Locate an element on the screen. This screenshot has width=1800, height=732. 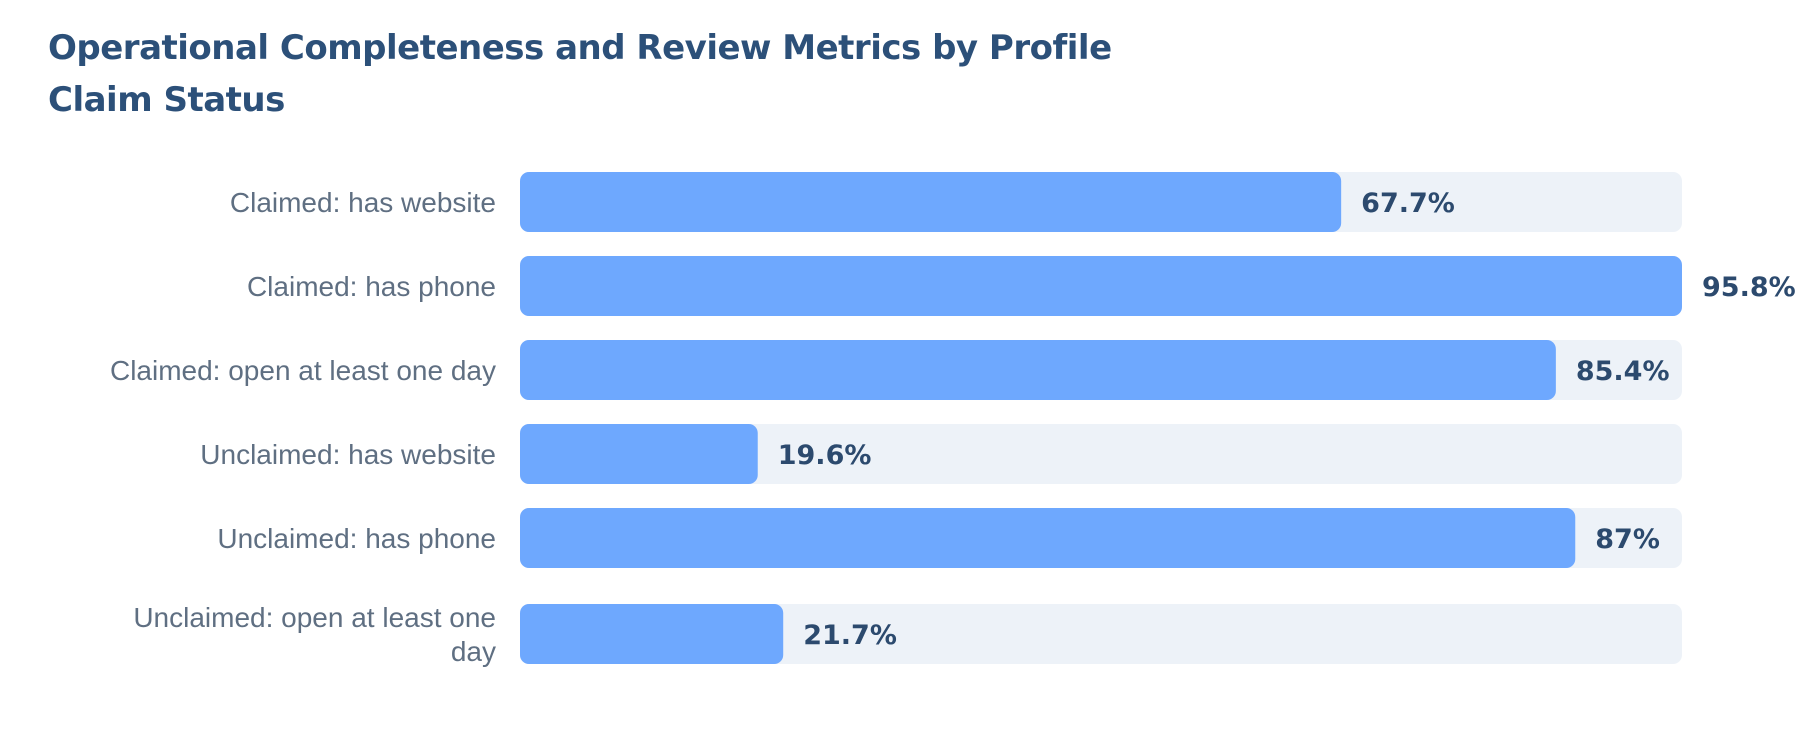
category-label: Claimed: open at least one day is located at coordinates (303, 370).